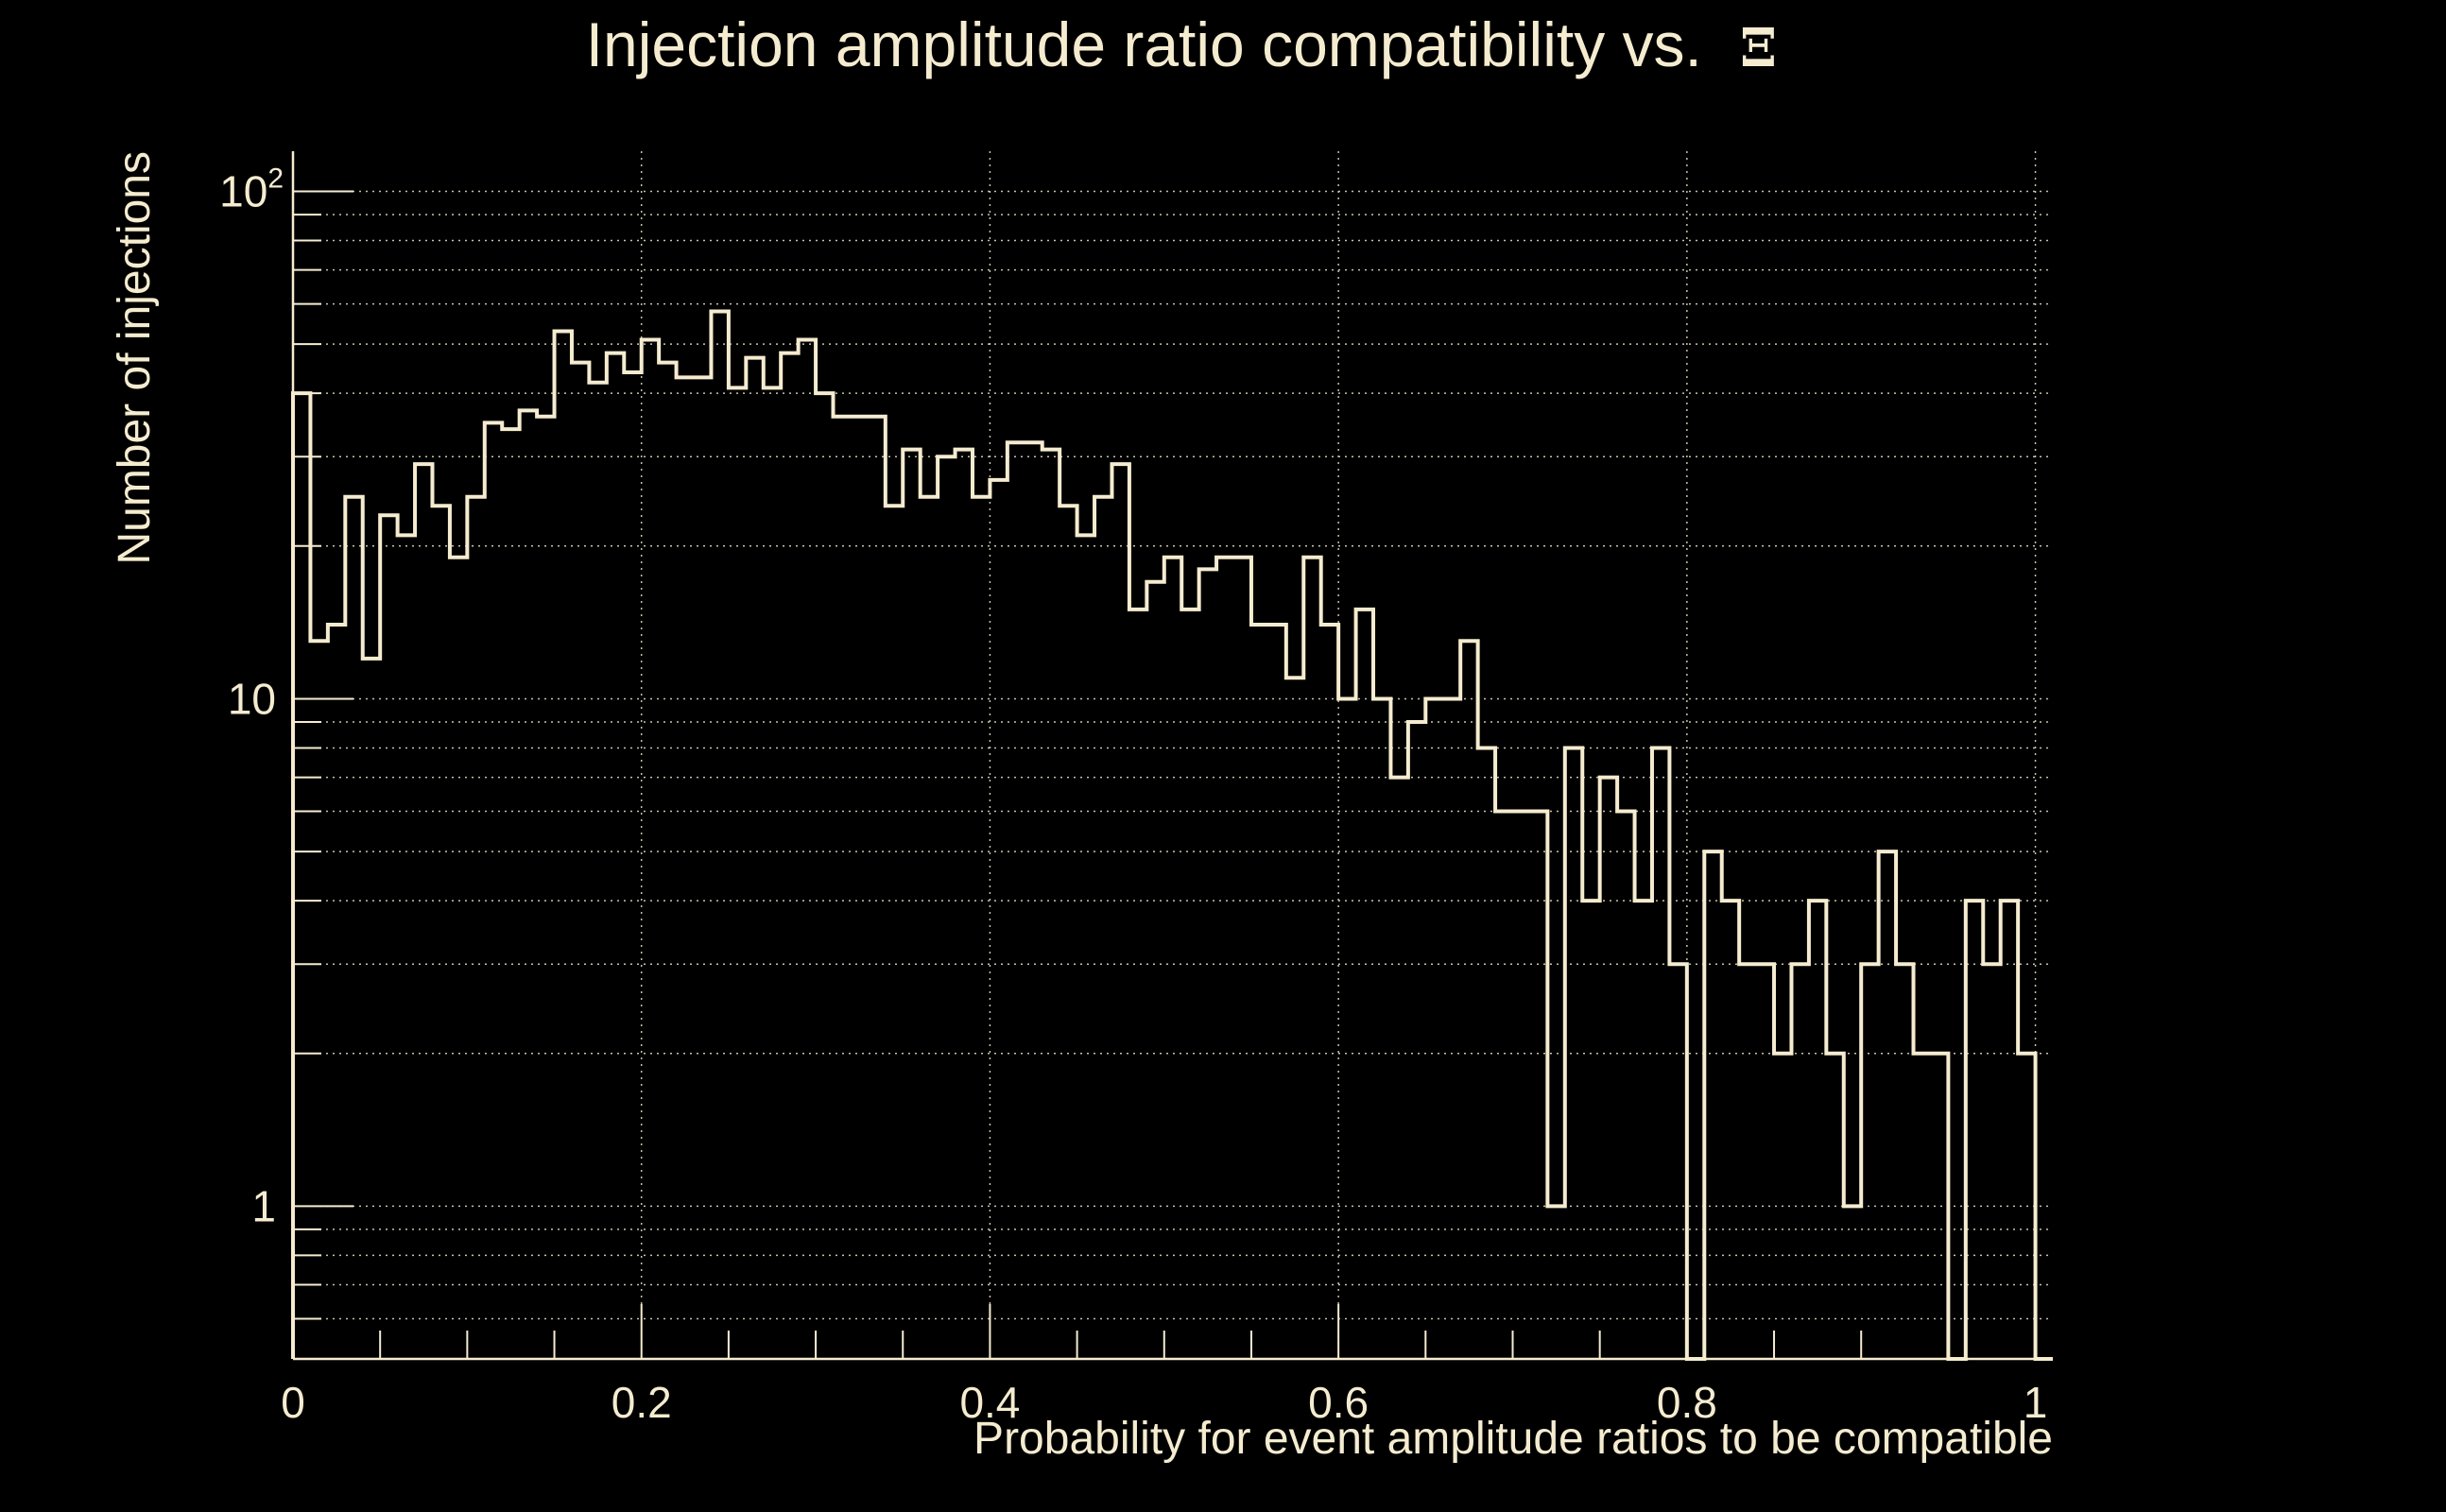  Describe the element at coordinates (293, 1402) in the screenshot. I see `x-tick-label: 0` at that location.